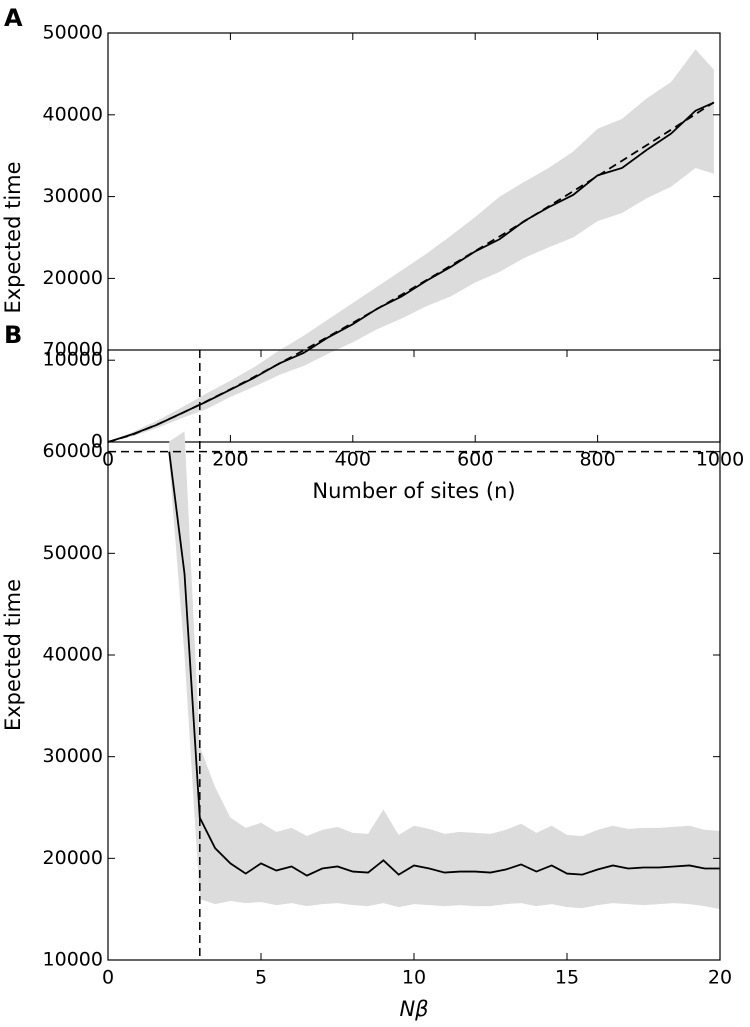 This screenshot has height=1027, width=750. Describe the element at coordinates (475, 460) in the screenshot. I see `x-tick-label: 600` at that location.